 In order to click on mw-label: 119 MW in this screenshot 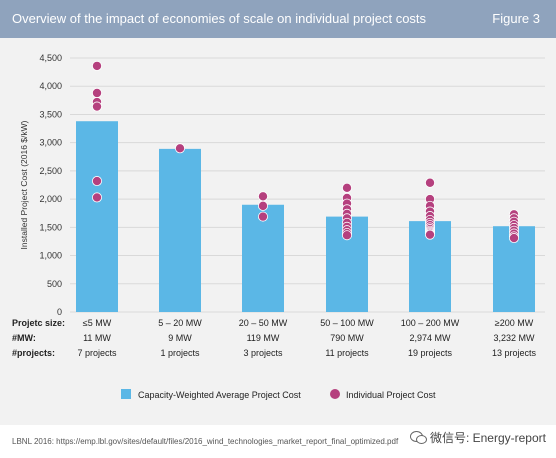, I will do `click(263, 338)`.